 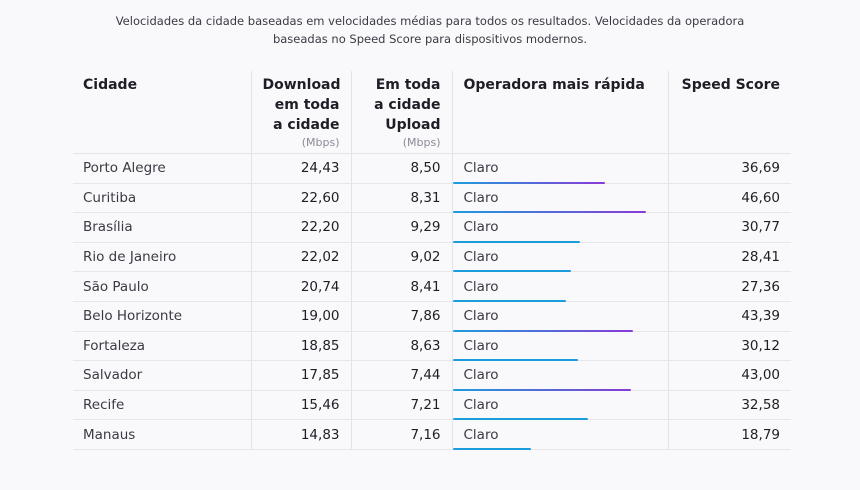 What do you see at coordinates (425, 434) in the screenshot?
I see `upload-cell-text: 7,16` at bounding box center [425, 434].